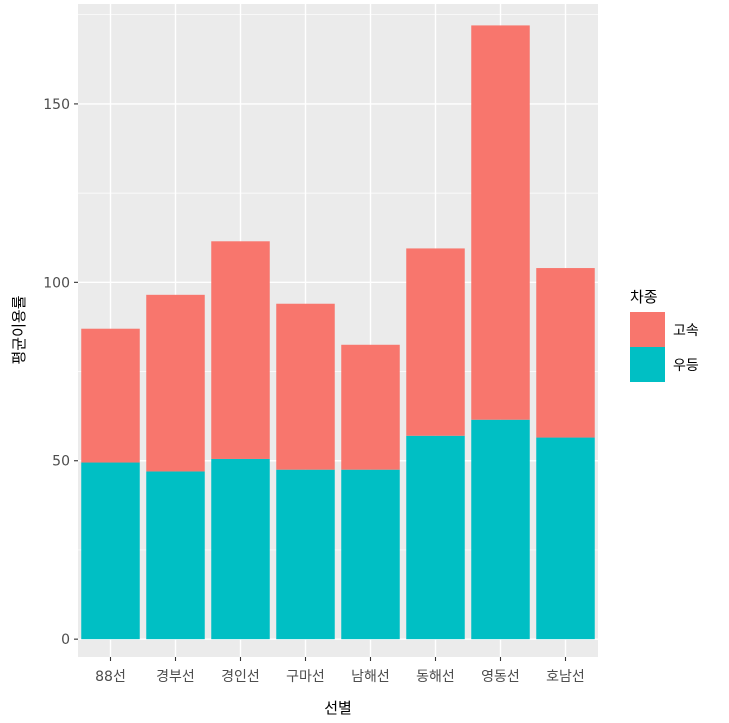 The width and height of the screenshot is (729, 723). I want to click on x-tick-label: 88선, so click(110, 677).